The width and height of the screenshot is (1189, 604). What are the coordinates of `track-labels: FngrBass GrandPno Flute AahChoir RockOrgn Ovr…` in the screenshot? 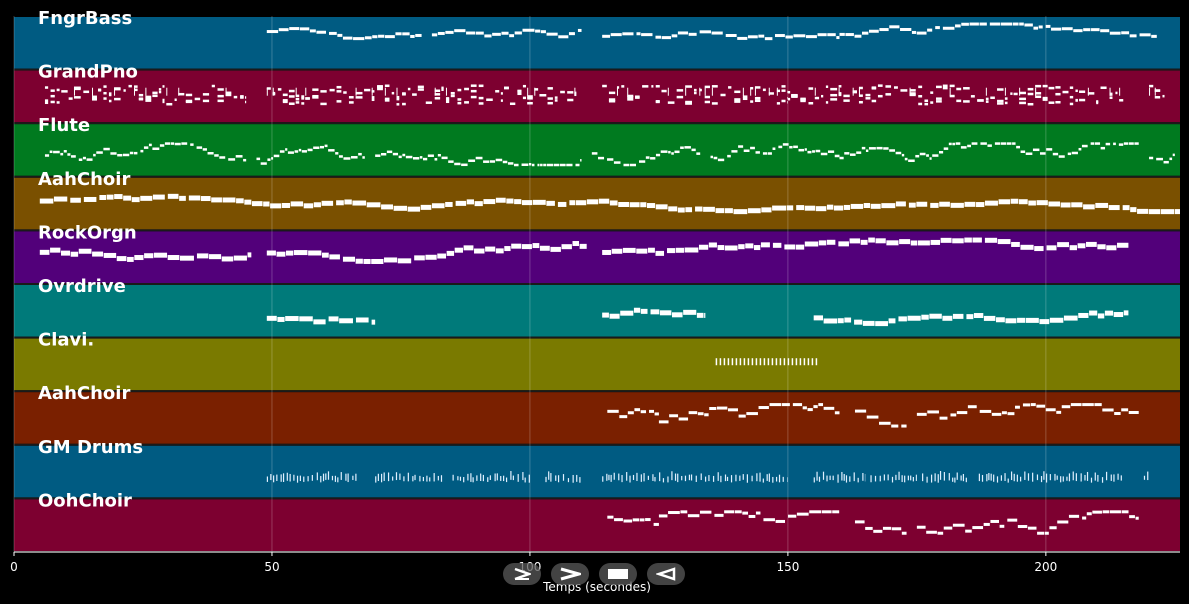 It's located at (90, 259).